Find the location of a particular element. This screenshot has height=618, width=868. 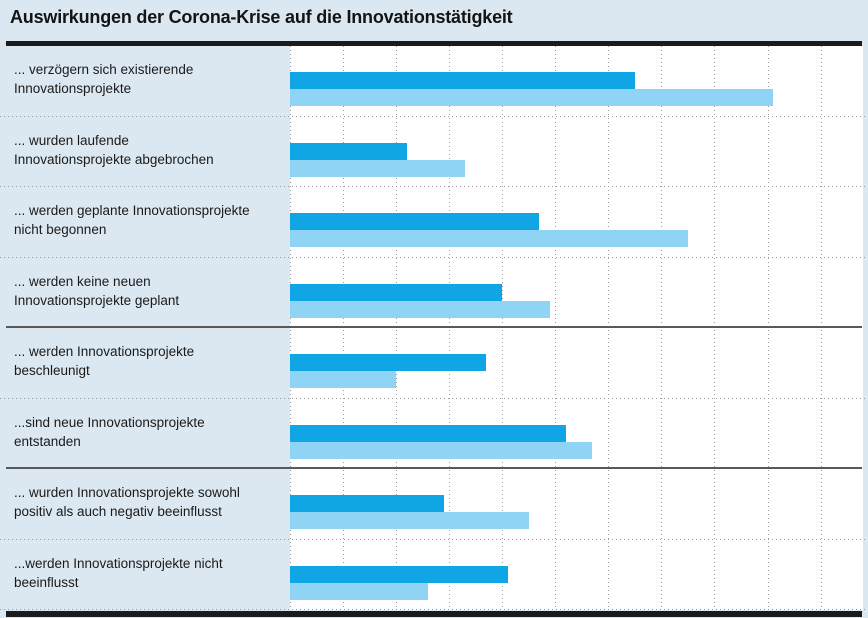

category-label-line: ...werden Innovationsprojekte nicht is located at coordinates (118, 563).